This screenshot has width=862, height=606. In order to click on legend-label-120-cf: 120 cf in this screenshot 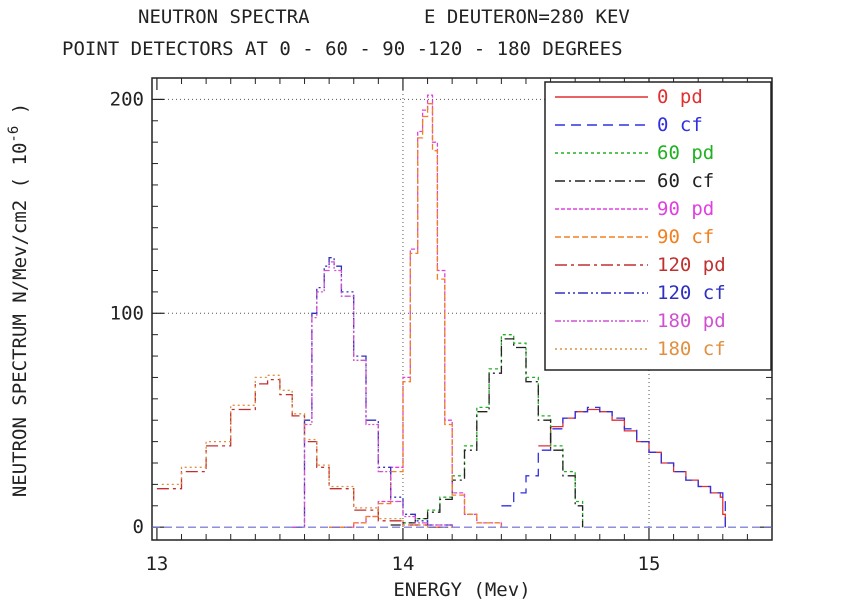, I will do `click(691, 293)`.